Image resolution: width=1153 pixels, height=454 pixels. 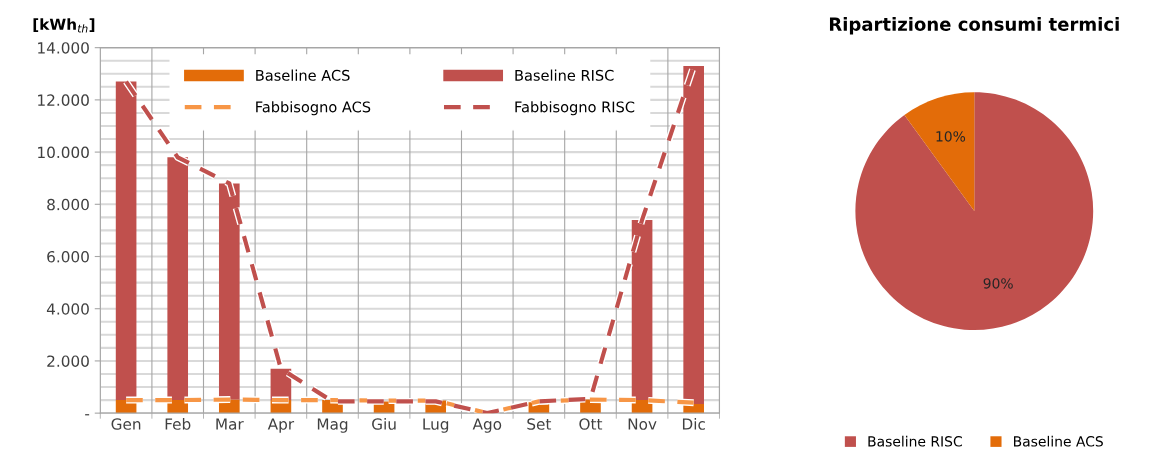 What do you see at coordinates (178, 424) in the screenshot?
I see `x-tick-label: Feb` at bounding box center [178, 424].